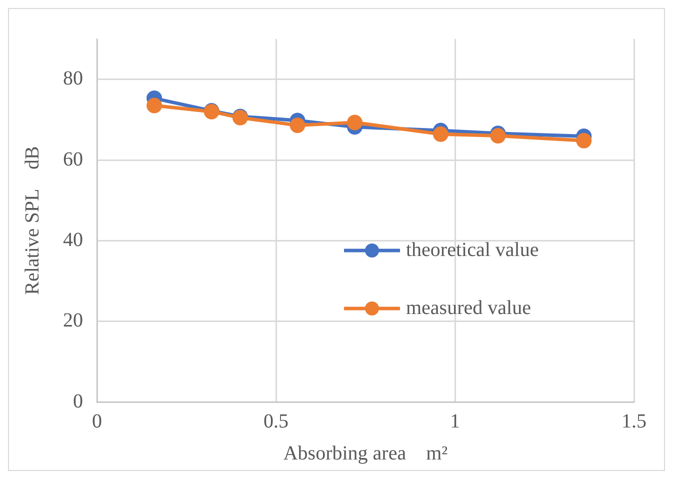 The width and height of the screenshot is (673, 479). I want to click on y-tick-label: 60, so click(73, 159).